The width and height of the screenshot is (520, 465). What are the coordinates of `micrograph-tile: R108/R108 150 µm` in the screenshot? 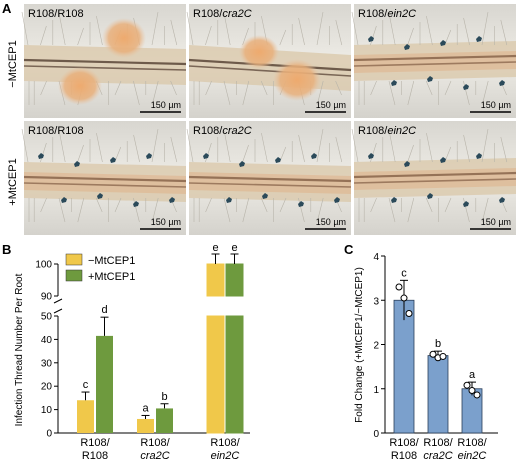 It's located at (104, 61).